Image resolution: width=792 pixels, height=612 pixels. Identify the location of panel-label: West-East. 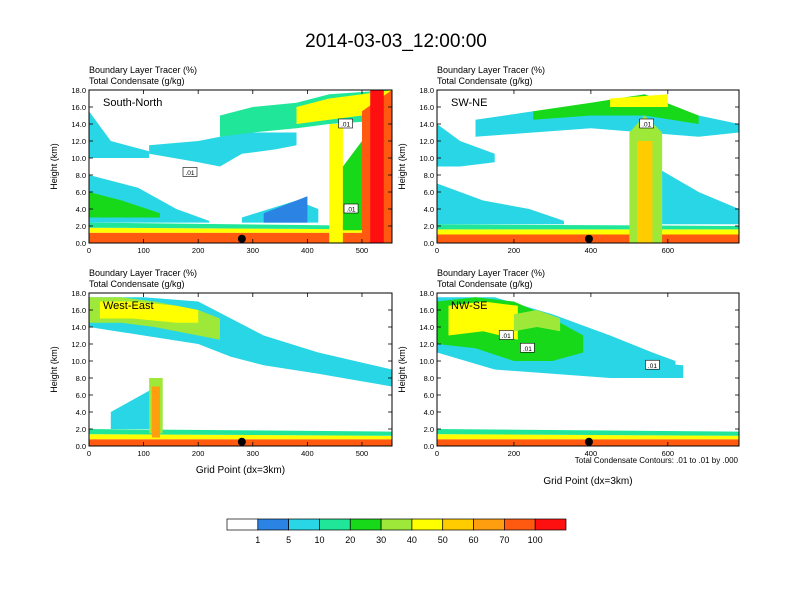
(128, 306).